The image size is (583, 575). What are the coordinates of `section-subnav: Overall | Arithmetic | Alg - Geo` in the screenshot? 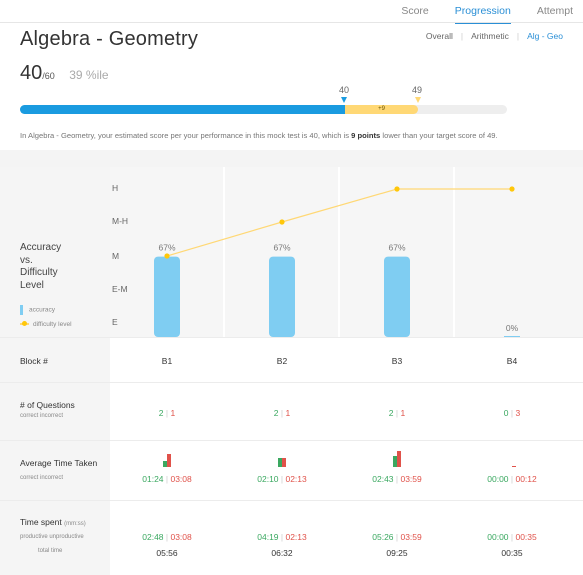 It's located at (494, 36).